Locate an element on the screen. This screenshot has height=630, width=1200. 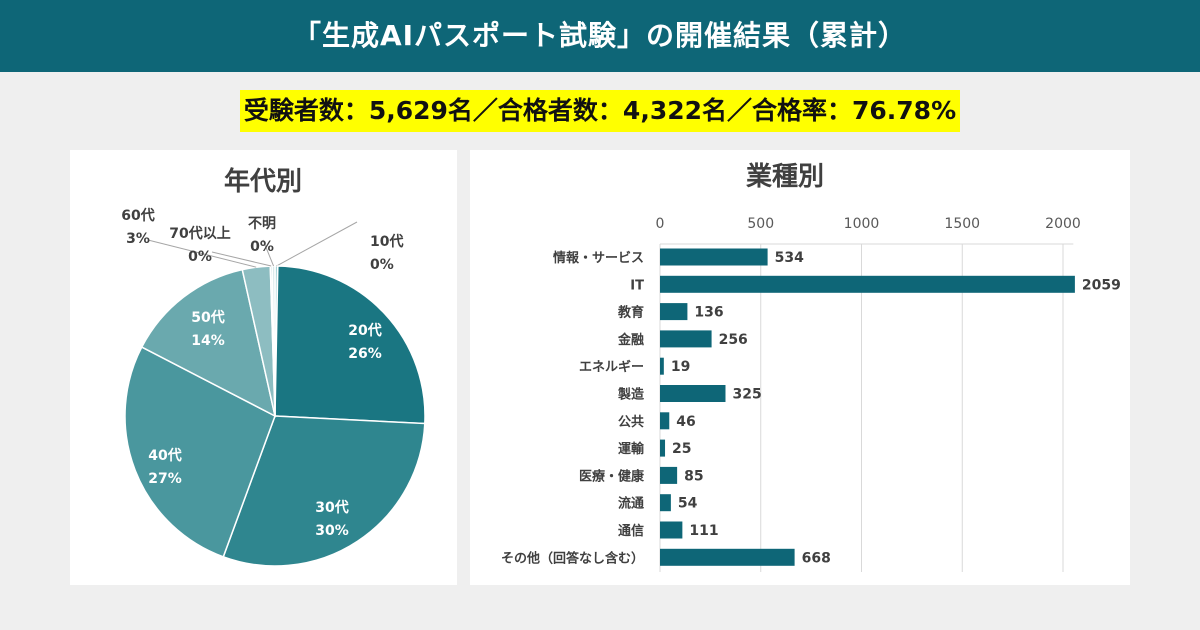
category-label: 製造 is located at coordinates (631, 395).